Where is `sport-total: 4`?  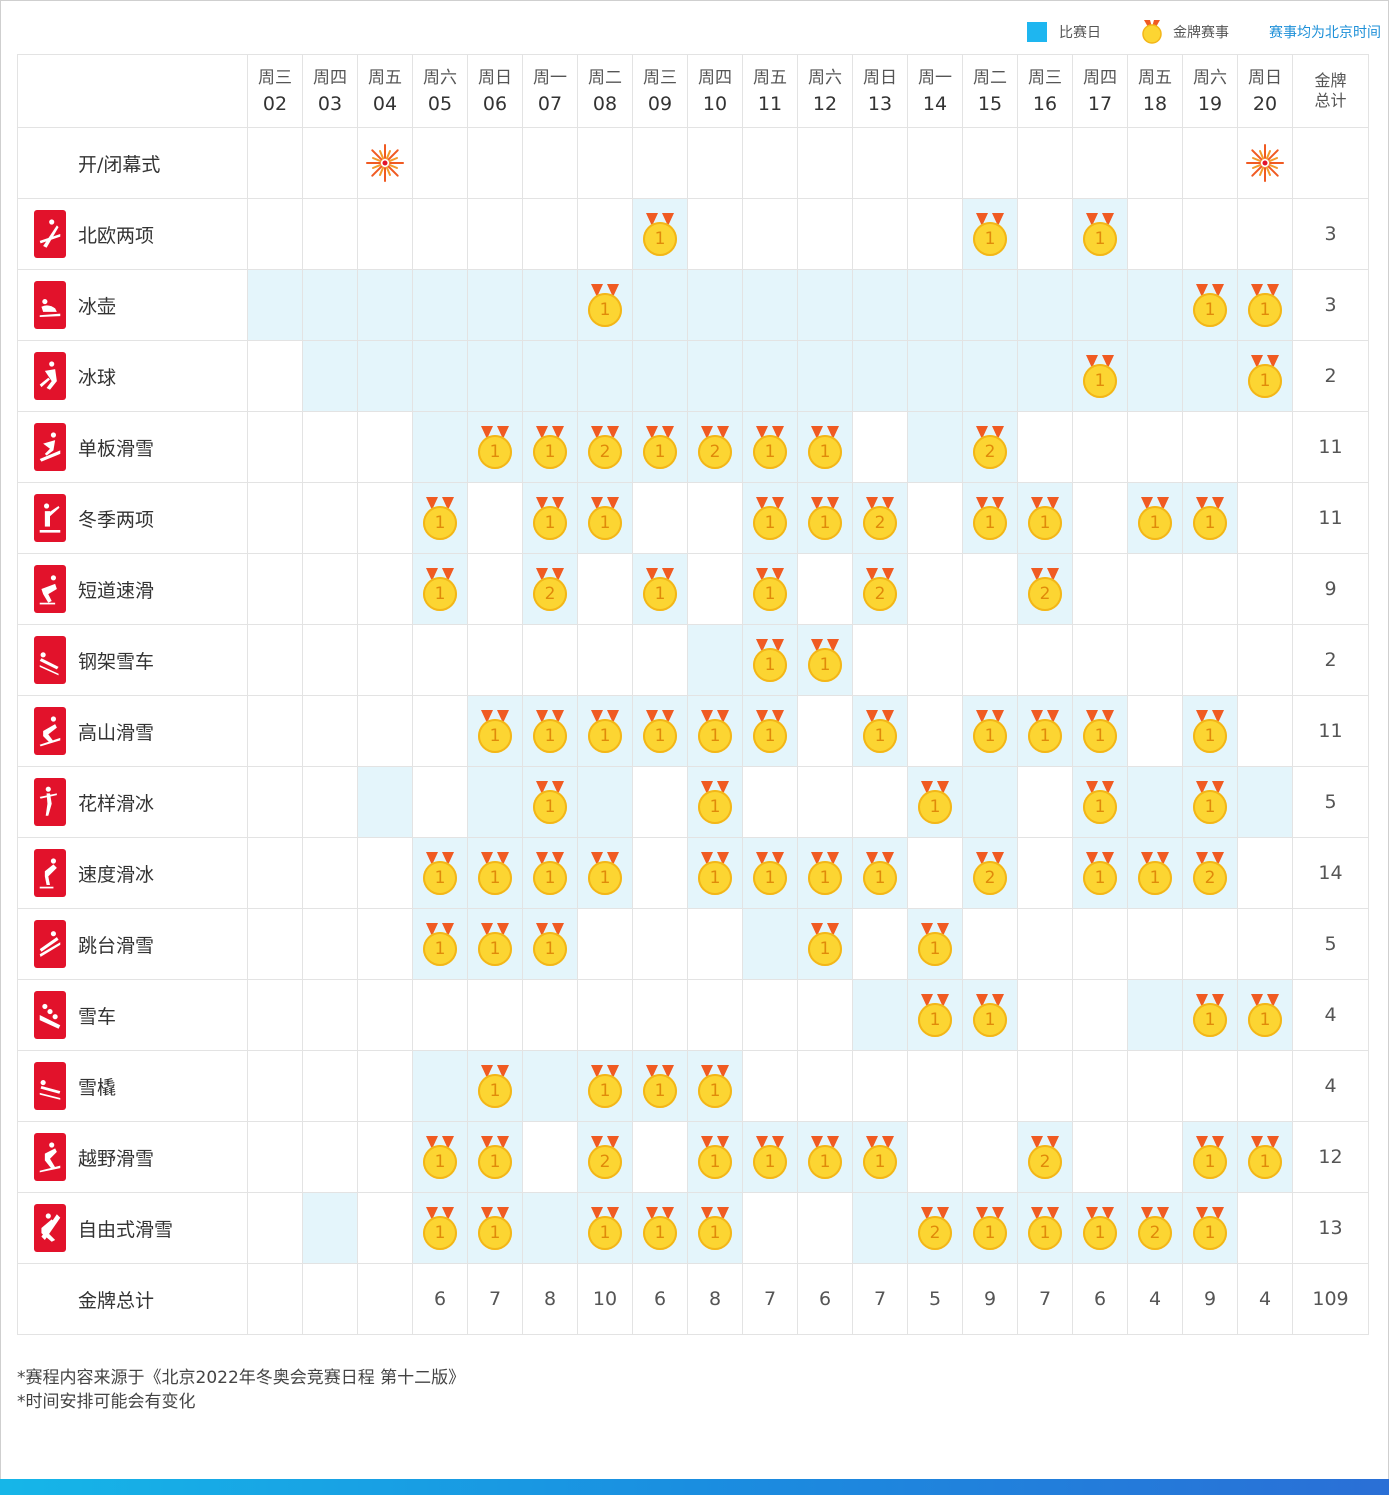 sport-total: 4 is located at coordinates (1330, 1015).